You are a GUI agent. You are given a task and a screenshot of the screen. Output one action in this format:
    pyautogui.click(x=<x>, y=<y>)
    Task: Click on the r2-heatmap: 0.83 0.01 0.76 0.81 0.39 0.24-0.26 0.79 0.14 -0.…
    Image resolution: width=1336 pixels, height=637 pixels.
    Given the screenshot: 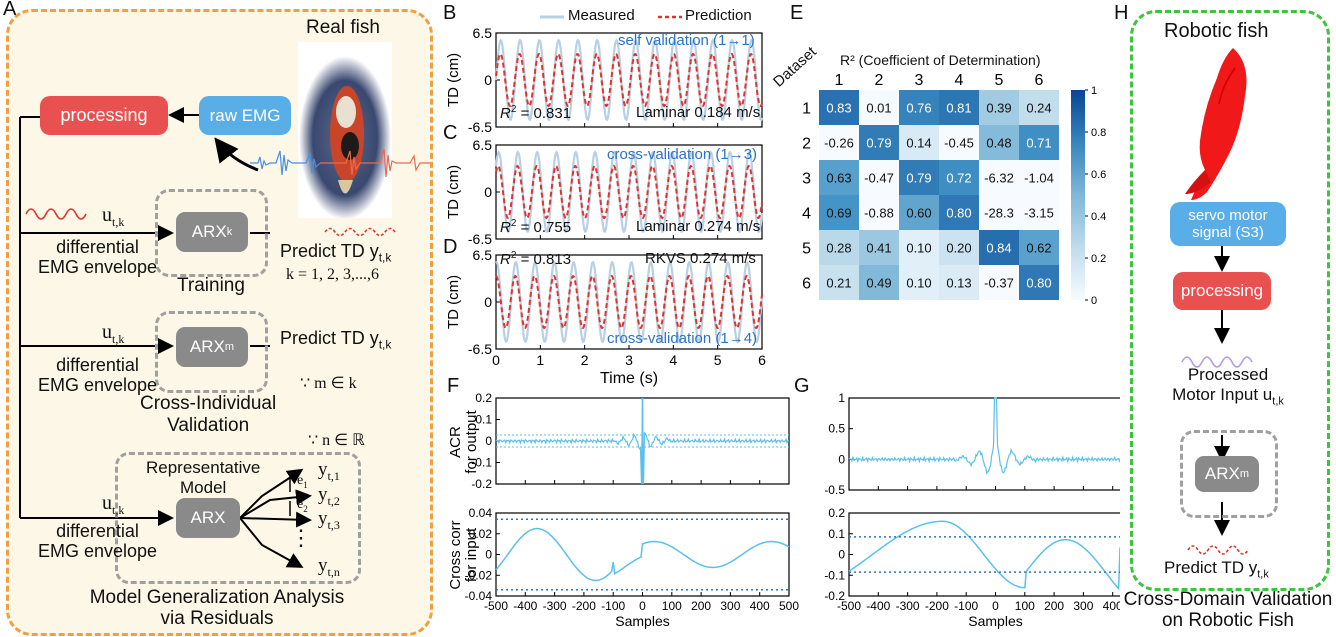 What is the action you would take?
    pyautogui.click(x=954, y=189)
    